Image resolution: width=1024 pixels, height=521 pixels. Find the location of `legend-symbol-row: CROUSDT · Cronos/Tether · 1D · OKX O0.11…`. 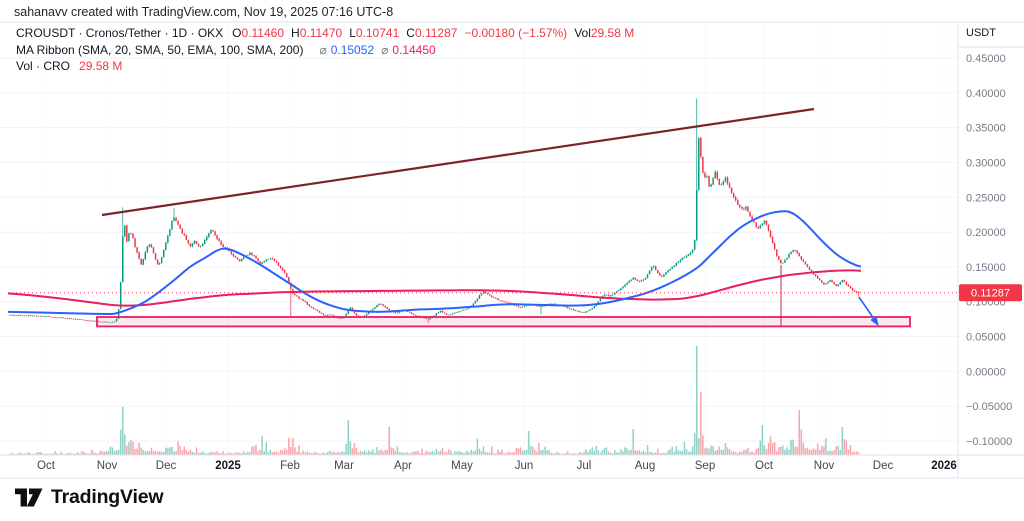

legend-symbol-row: CROUSDT · Cronos/Tether · 1D · OKX O0.11… is located at coordinates (328, 33).